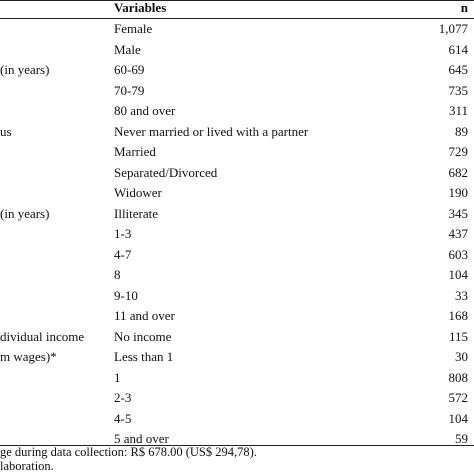 This screenshot has width=474, height=474. Describe the element at coordinates (117, 377) in the screenshot. I see `variable-cell: 1` at that location.